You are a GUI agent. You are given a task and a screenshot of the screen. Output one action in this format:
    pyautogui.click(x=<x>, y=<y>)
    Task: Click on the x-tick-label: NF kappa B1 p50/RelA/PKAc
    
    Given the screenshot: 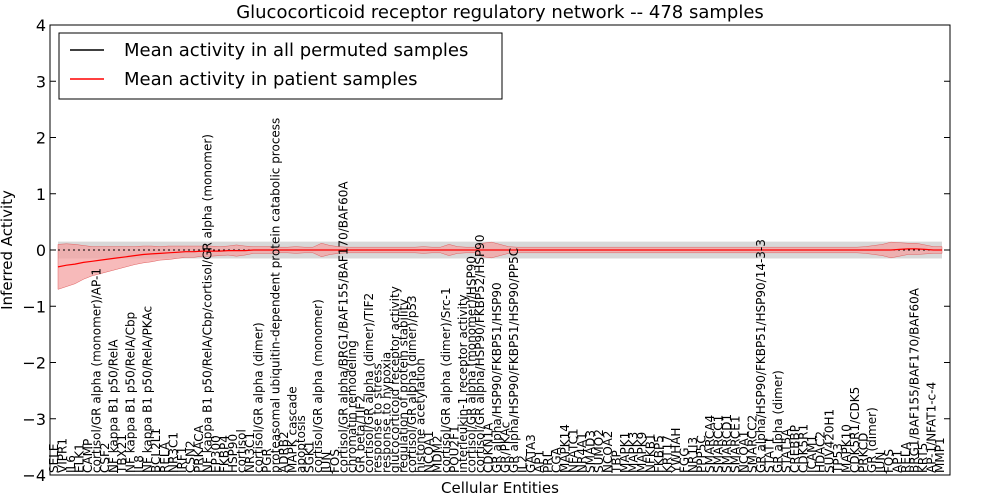 What is the action you would take?
    pyautogui.click(x=148, y=389)
    